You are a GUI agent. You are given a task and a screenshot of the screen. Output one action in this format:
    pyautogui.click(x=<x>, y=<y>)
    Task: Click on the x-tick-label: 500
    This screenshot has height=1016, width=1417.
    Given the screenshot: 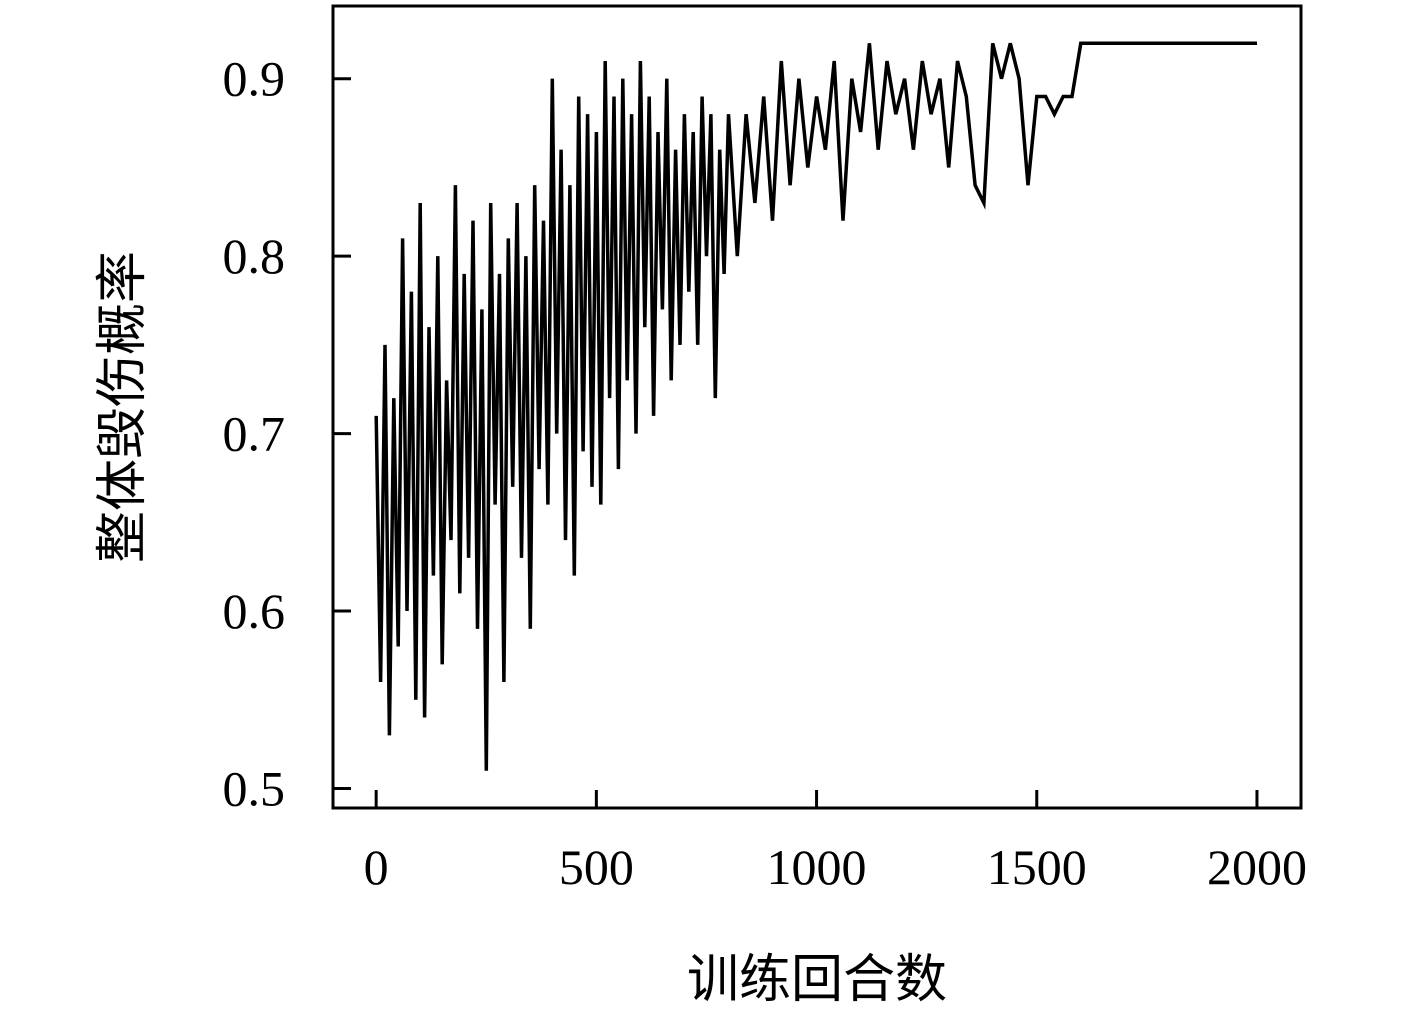 What is the action you would take?
    pyautogui.click(x=596, y=867)
    